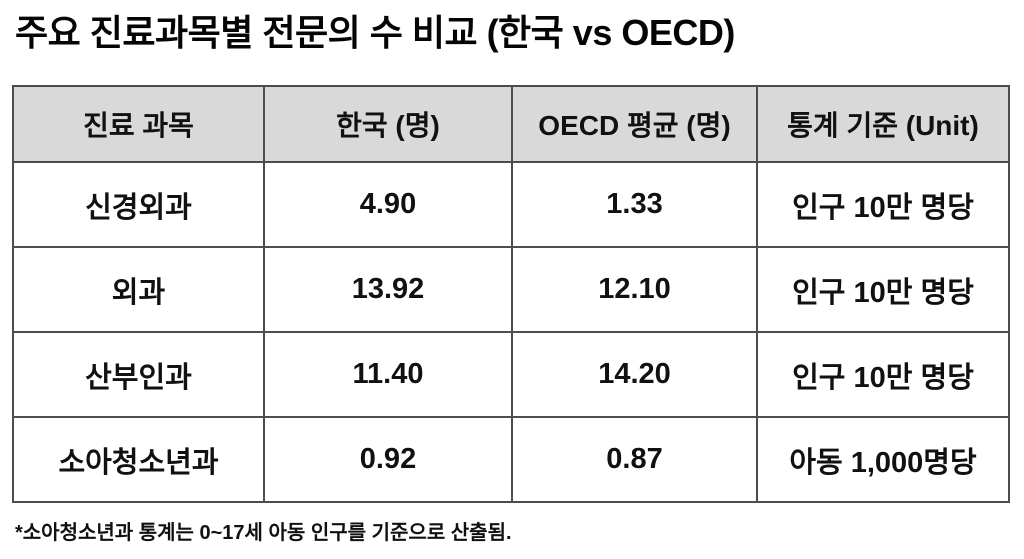 This screenshot has width=1024, height=559. I want to click on cell-korea-value: 4.90, so click(387, 204).